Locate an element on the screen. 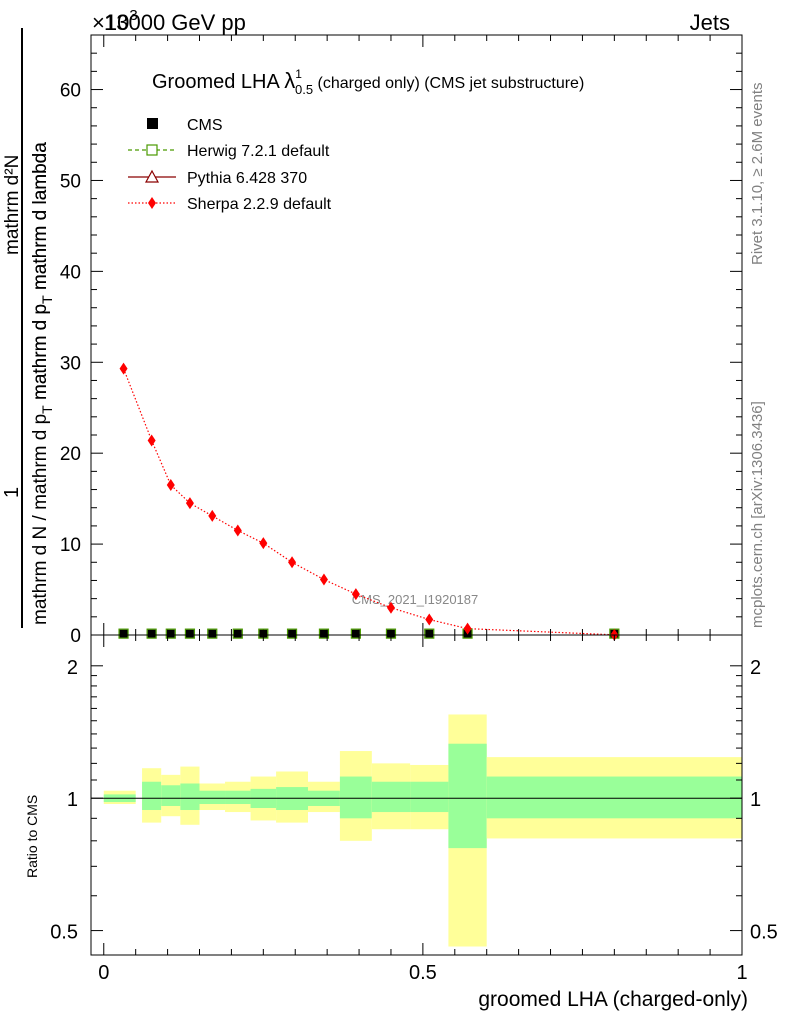  exponent-label: ×10³ is located at coordinates (115, 21).